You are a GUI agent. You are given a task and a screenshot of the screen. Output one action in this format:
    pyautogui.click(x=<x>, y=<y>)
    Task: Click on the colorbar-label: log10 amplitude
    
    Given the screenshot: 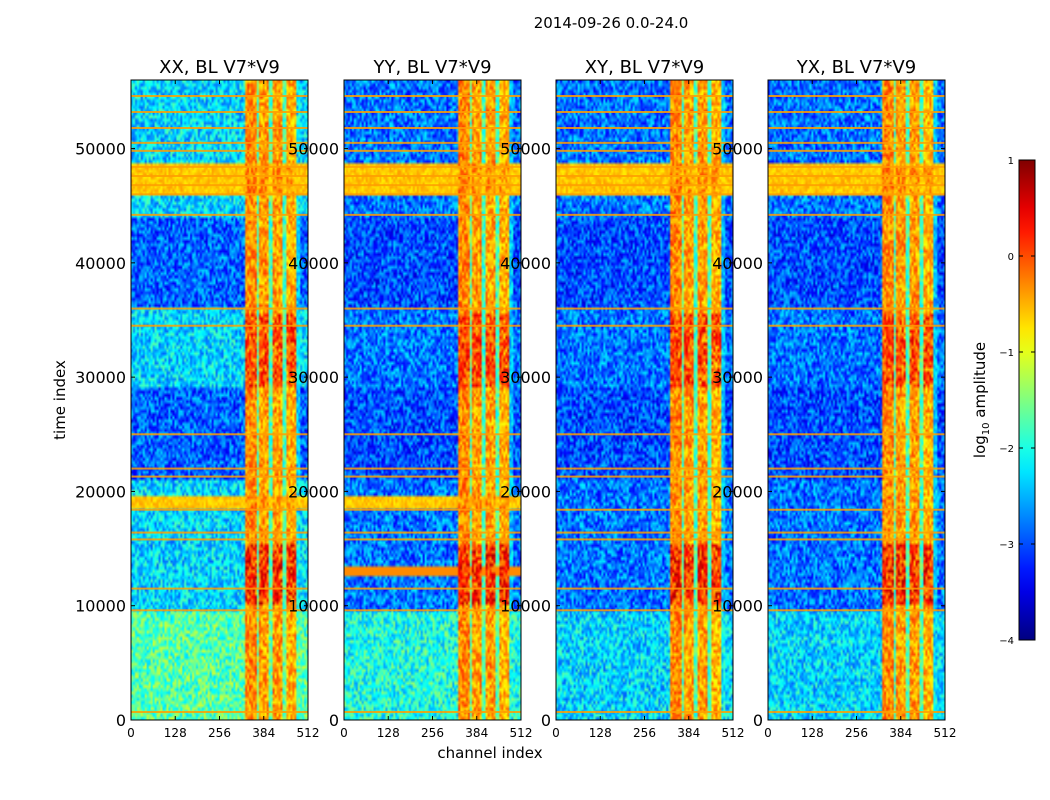 What is the action you would take?
    pyautogui.click(x=981, y=400)
    